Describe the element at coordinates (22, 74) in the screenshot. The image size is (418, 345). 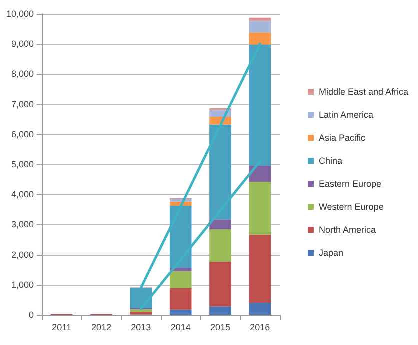
I see `y-tick-label: 8,000` at that location.